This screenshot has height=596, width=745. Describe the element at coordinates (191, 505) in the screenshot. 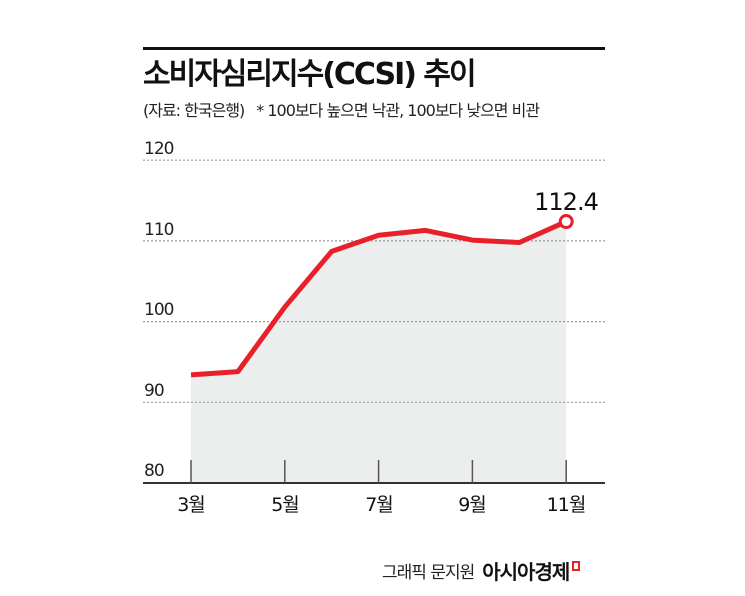

I see `xtick-3: 3월` at that location.